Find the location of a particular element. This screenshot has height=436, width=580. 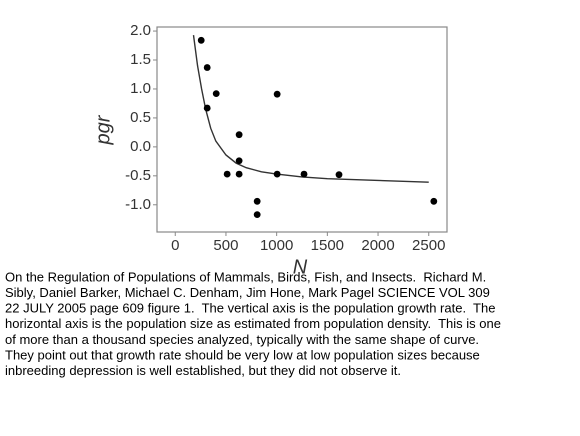

x-tick-label: 500 is located at coordinates (225, 245).